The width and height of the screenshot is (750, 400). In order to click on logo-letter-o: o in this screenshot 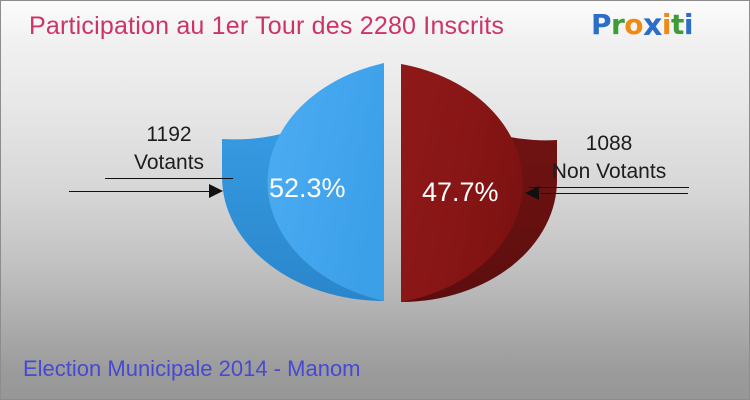, I will do `click(634, 24)`.